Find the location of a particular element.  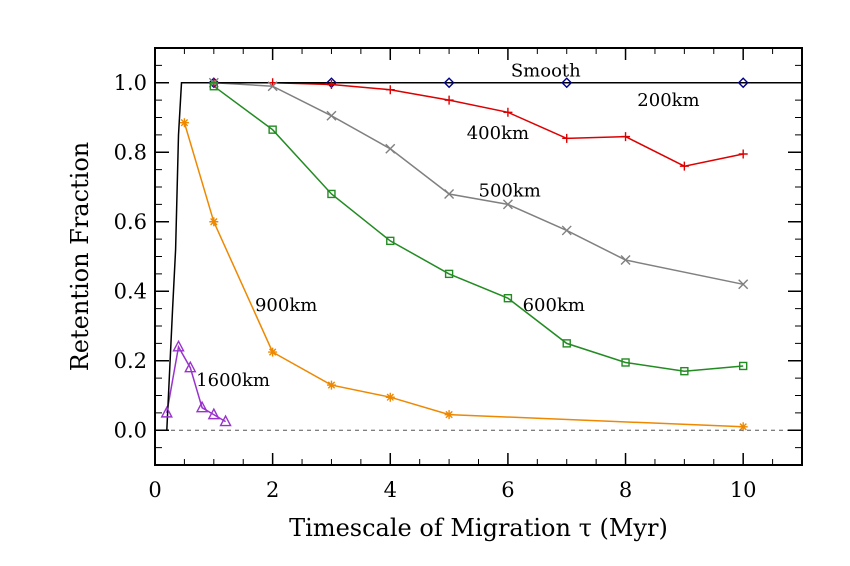

series-label: 400km is located at coordinates (498, 133).